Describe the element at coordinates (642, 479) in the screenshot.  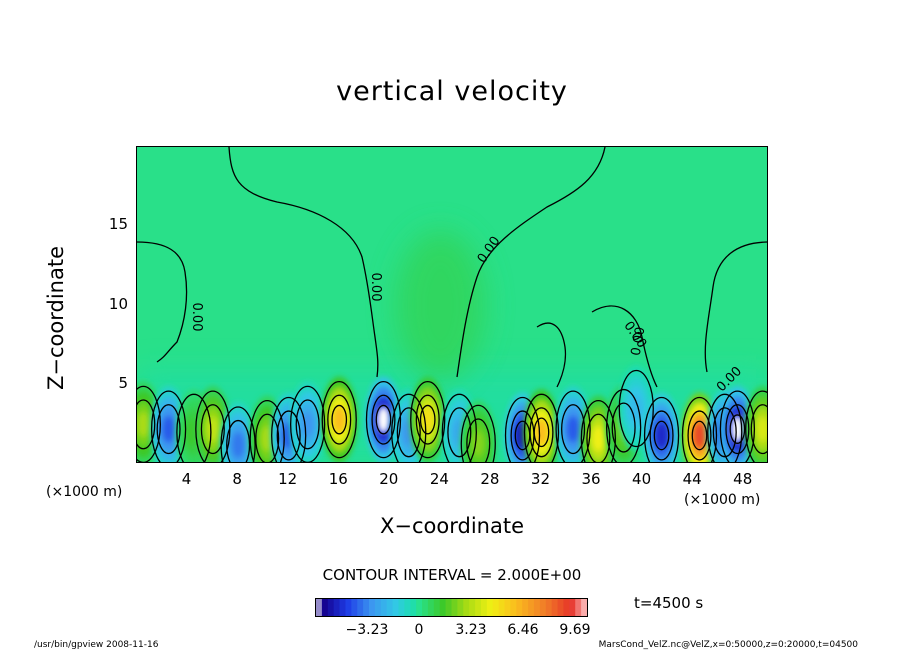
I see `x-tick-label: 40` at that location.